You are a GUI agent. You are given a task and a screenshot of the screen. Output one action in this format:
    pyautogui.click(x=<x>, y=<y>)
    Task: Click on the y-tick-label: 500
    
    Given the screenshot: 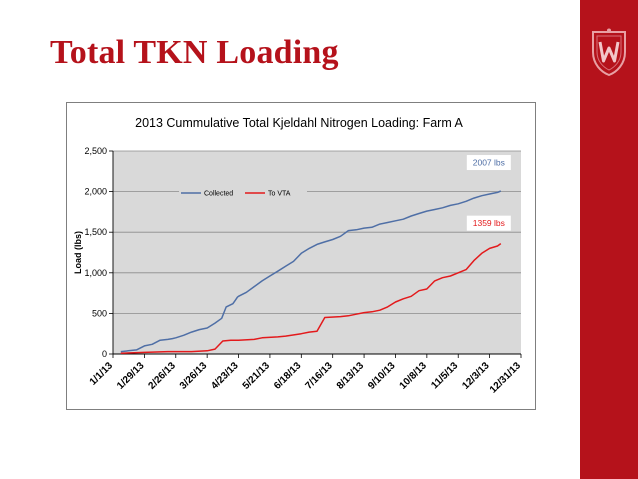 What is the action you would take?
    pyautogui.click(x=99, y=313)
    